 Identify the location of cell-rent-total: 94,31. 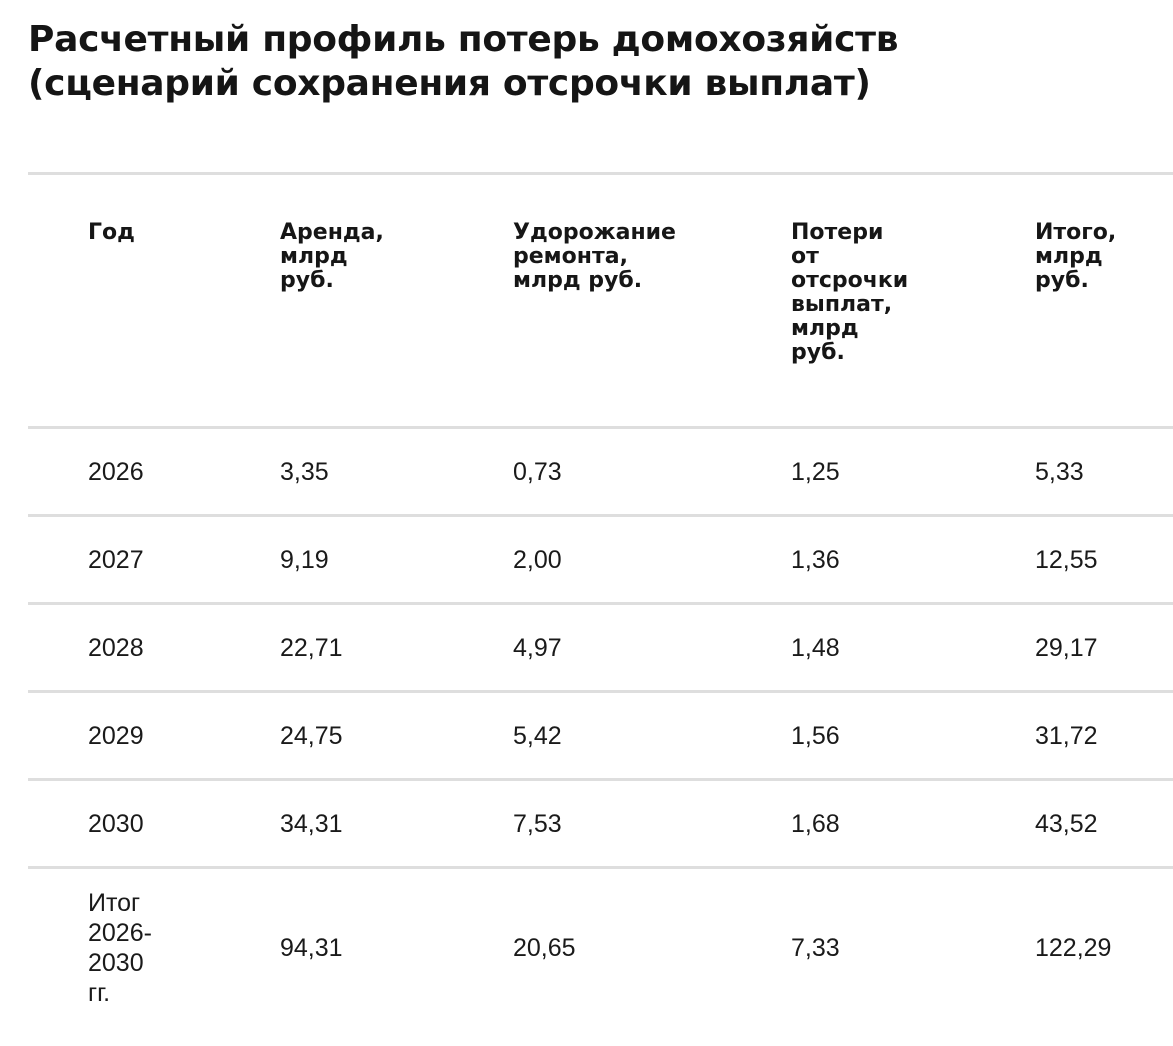
(311, 948).